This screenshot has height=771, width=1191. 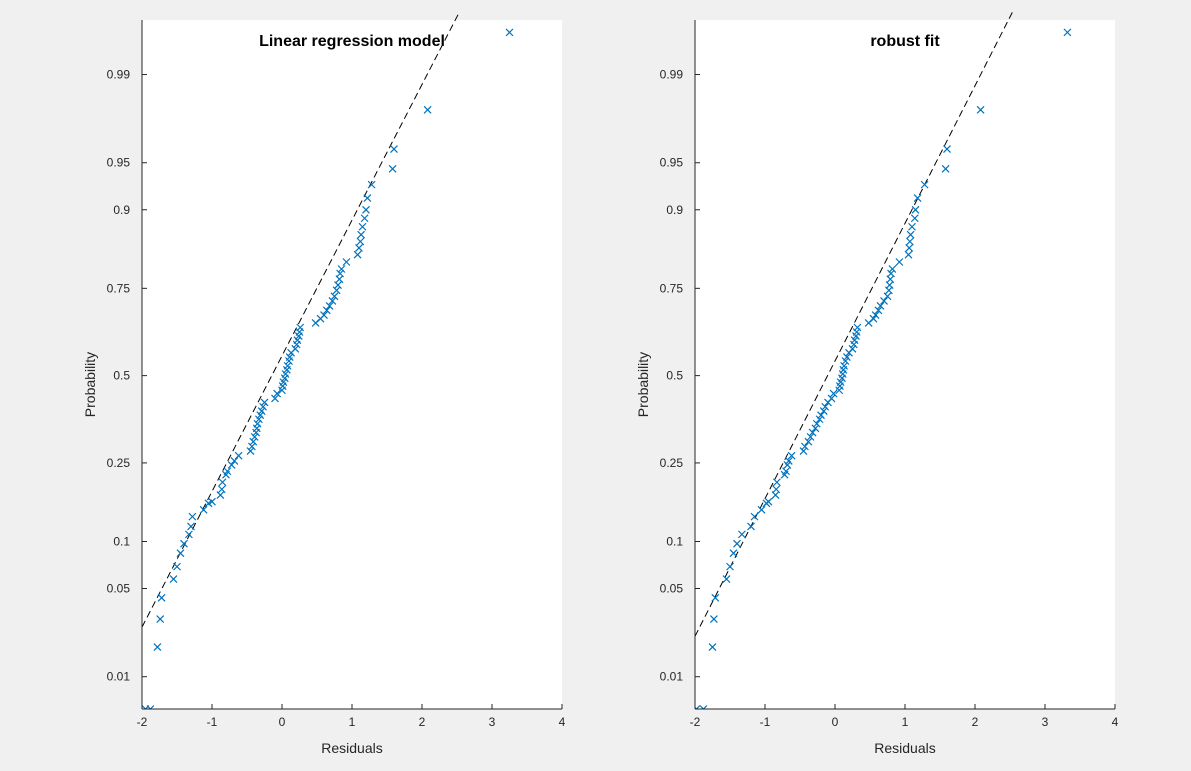 What do you see at coordinates (695, 722) in the screenshot?
I see `x-tick-label: -2` at bounding box center [695, 722].